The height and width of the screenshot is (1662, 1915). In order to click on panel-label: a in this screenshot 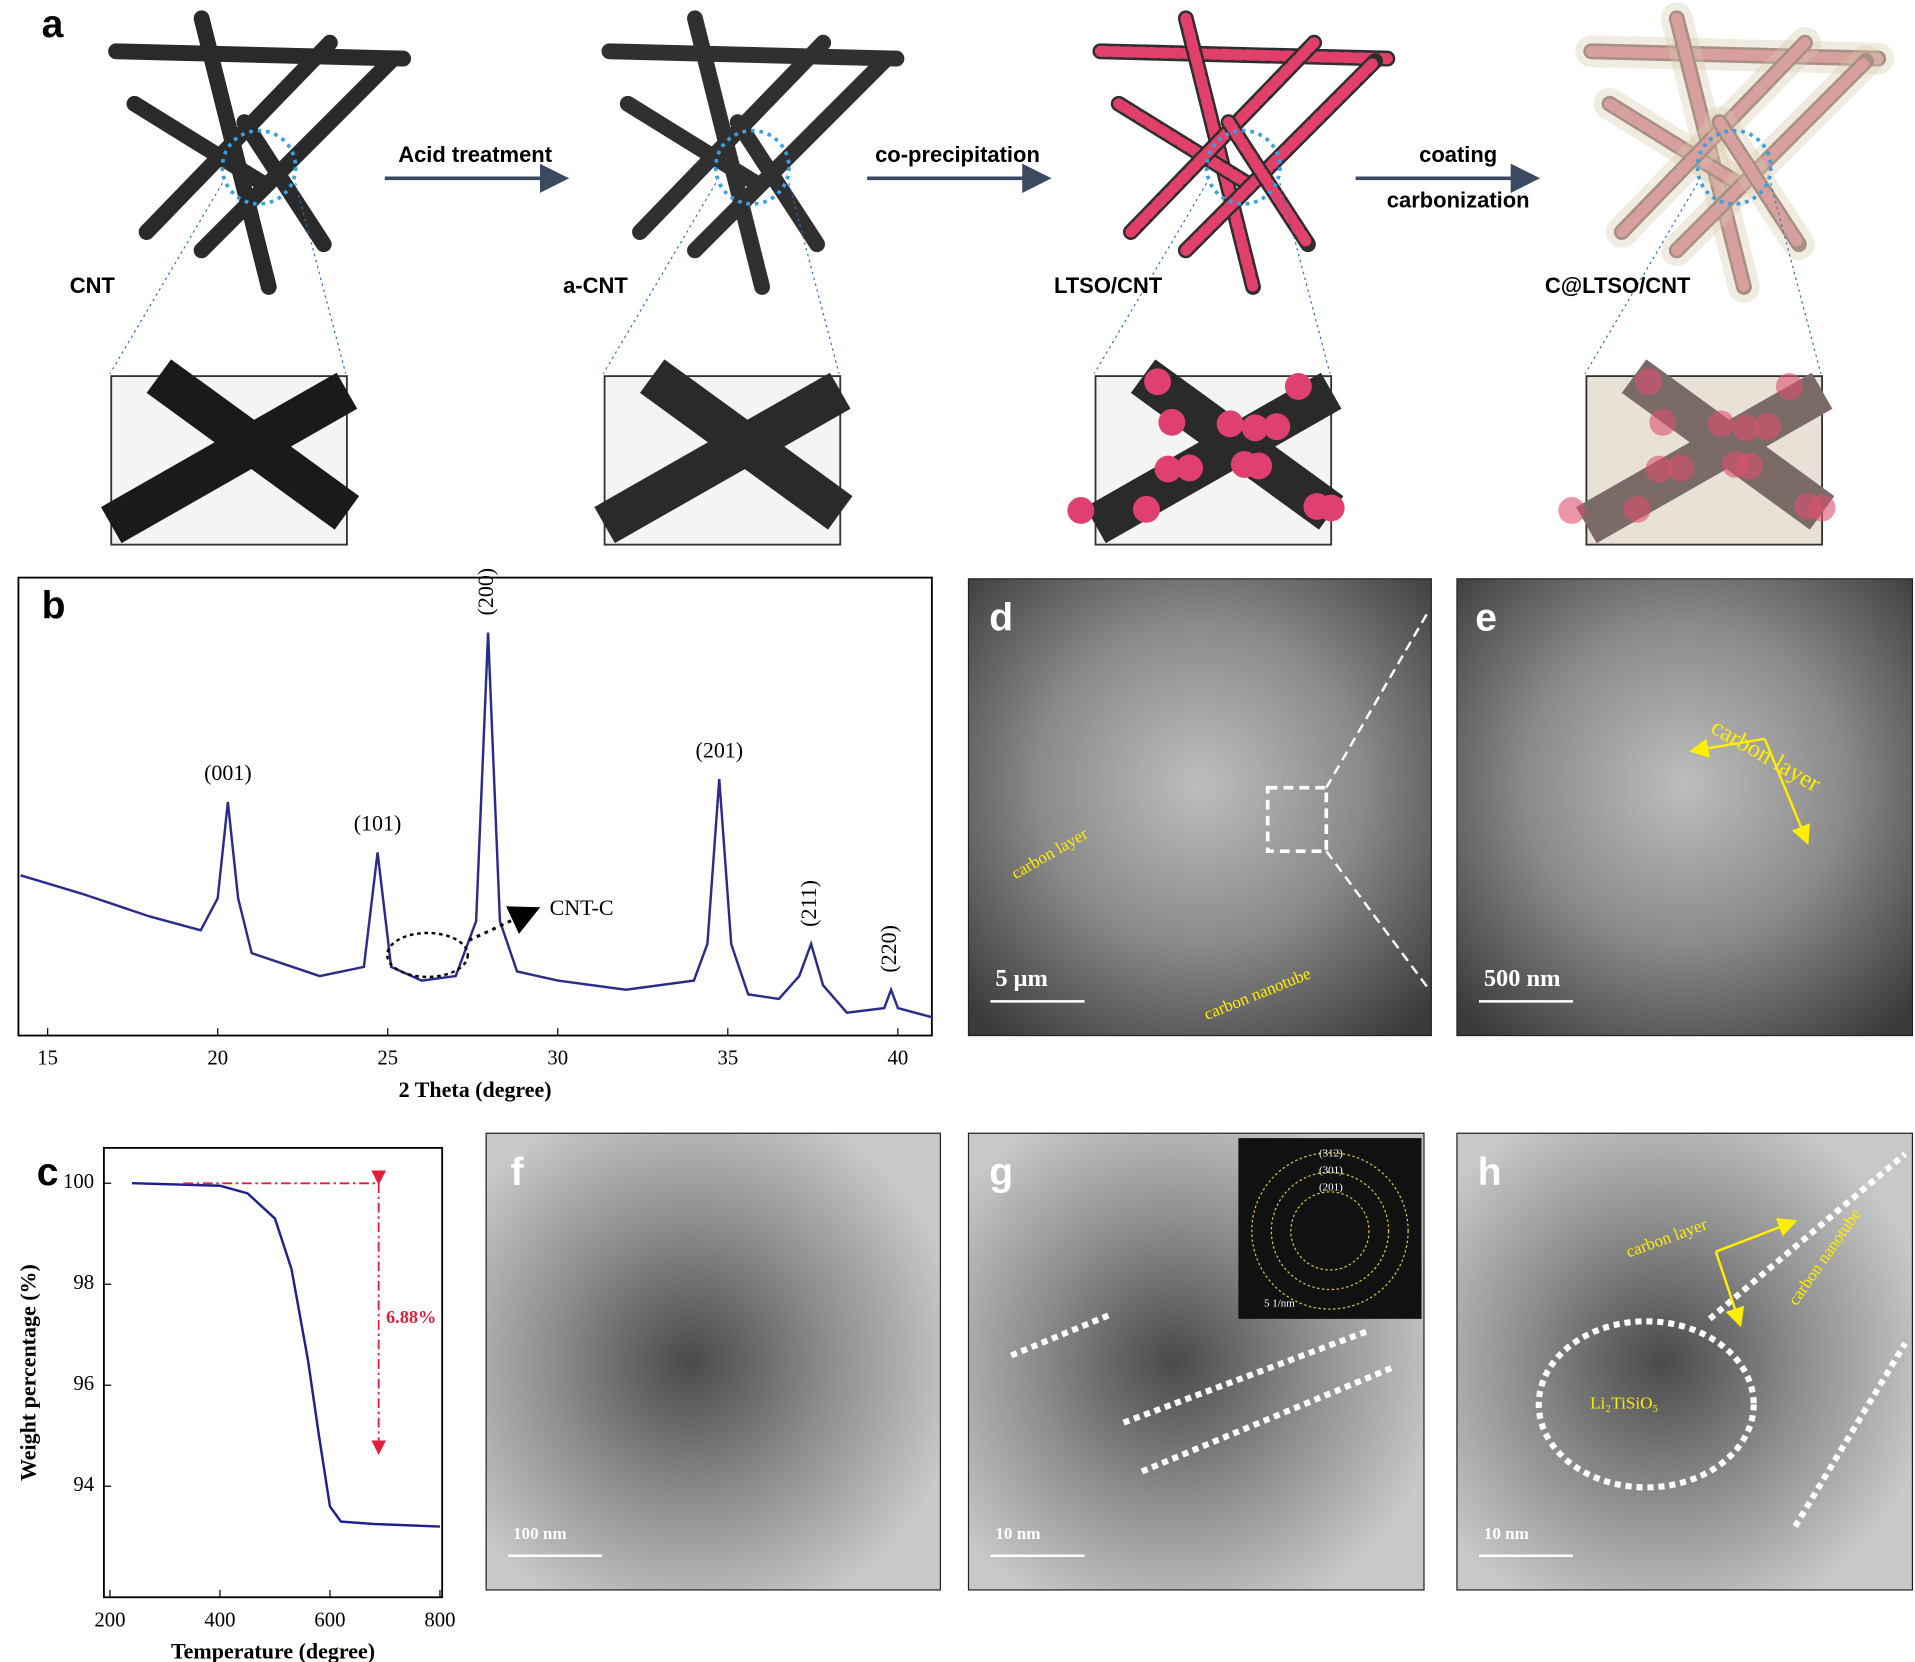, I will do `click(53, 24)`.